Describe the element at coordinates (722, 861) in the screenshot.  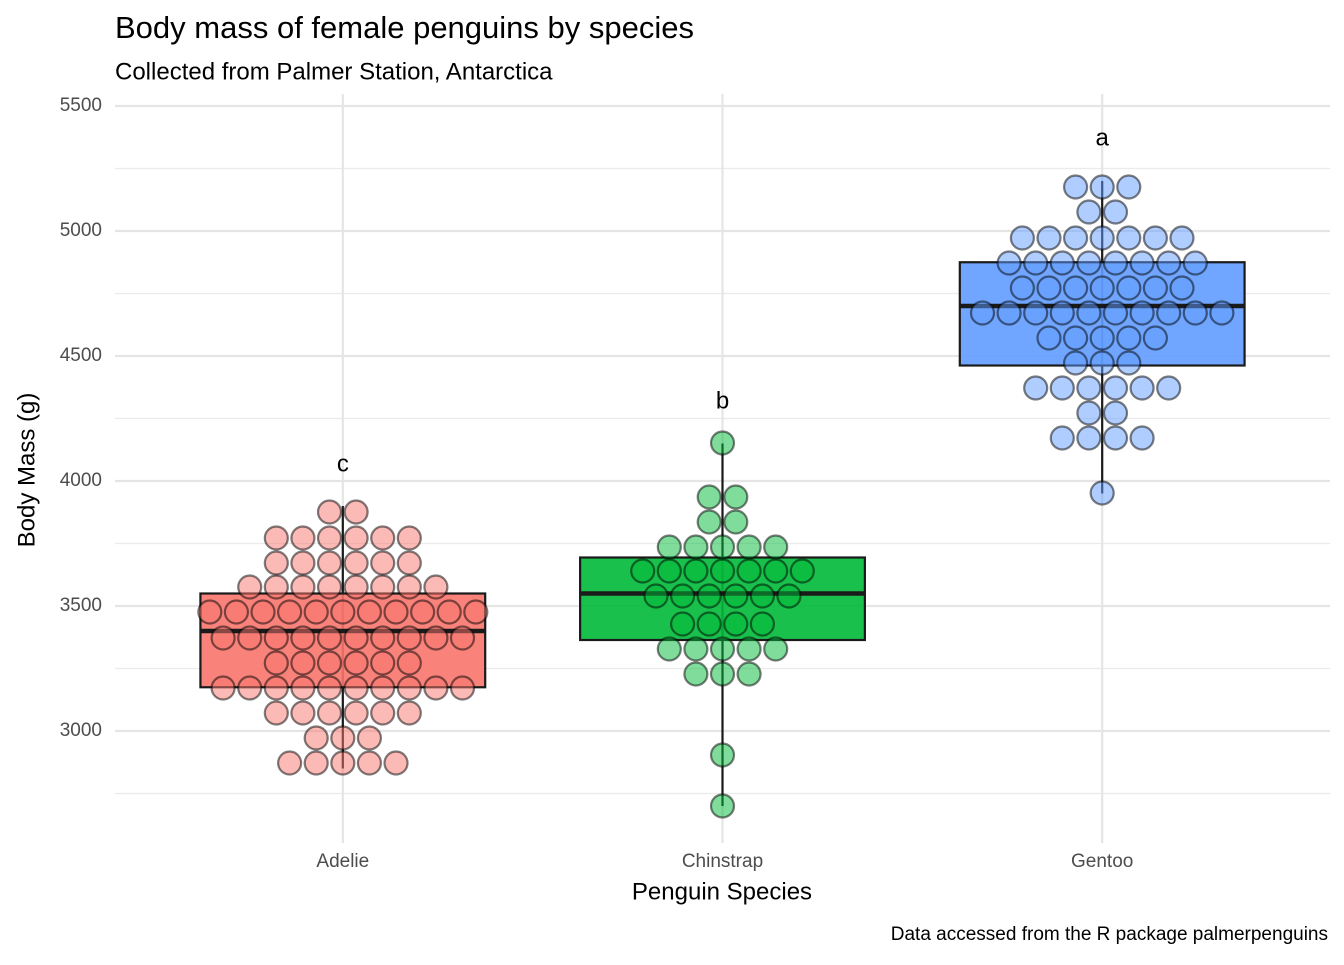
I see `x-tick-label: Chinstrap` at that location.